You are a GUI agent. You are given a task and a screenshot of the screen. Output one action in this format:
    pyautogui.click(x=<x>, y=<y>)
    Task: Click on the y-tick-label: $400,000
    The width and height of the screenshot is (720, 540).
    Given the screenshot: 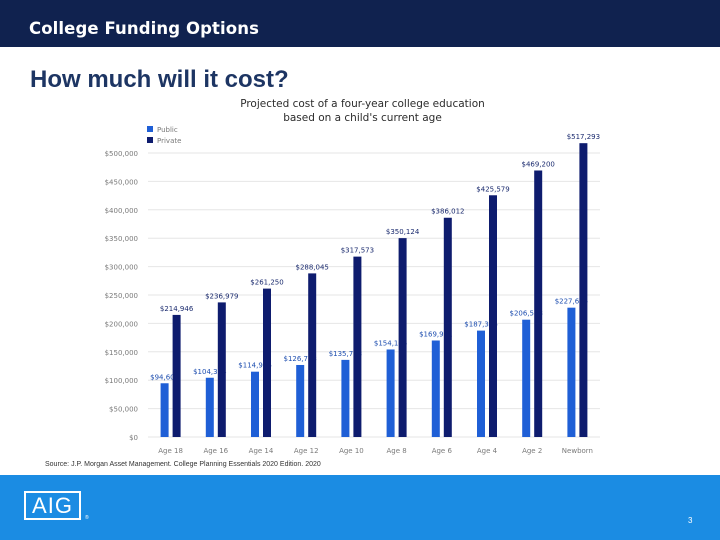 What is the action you would take?
    pyautogui.click(x=121, y=211)
    